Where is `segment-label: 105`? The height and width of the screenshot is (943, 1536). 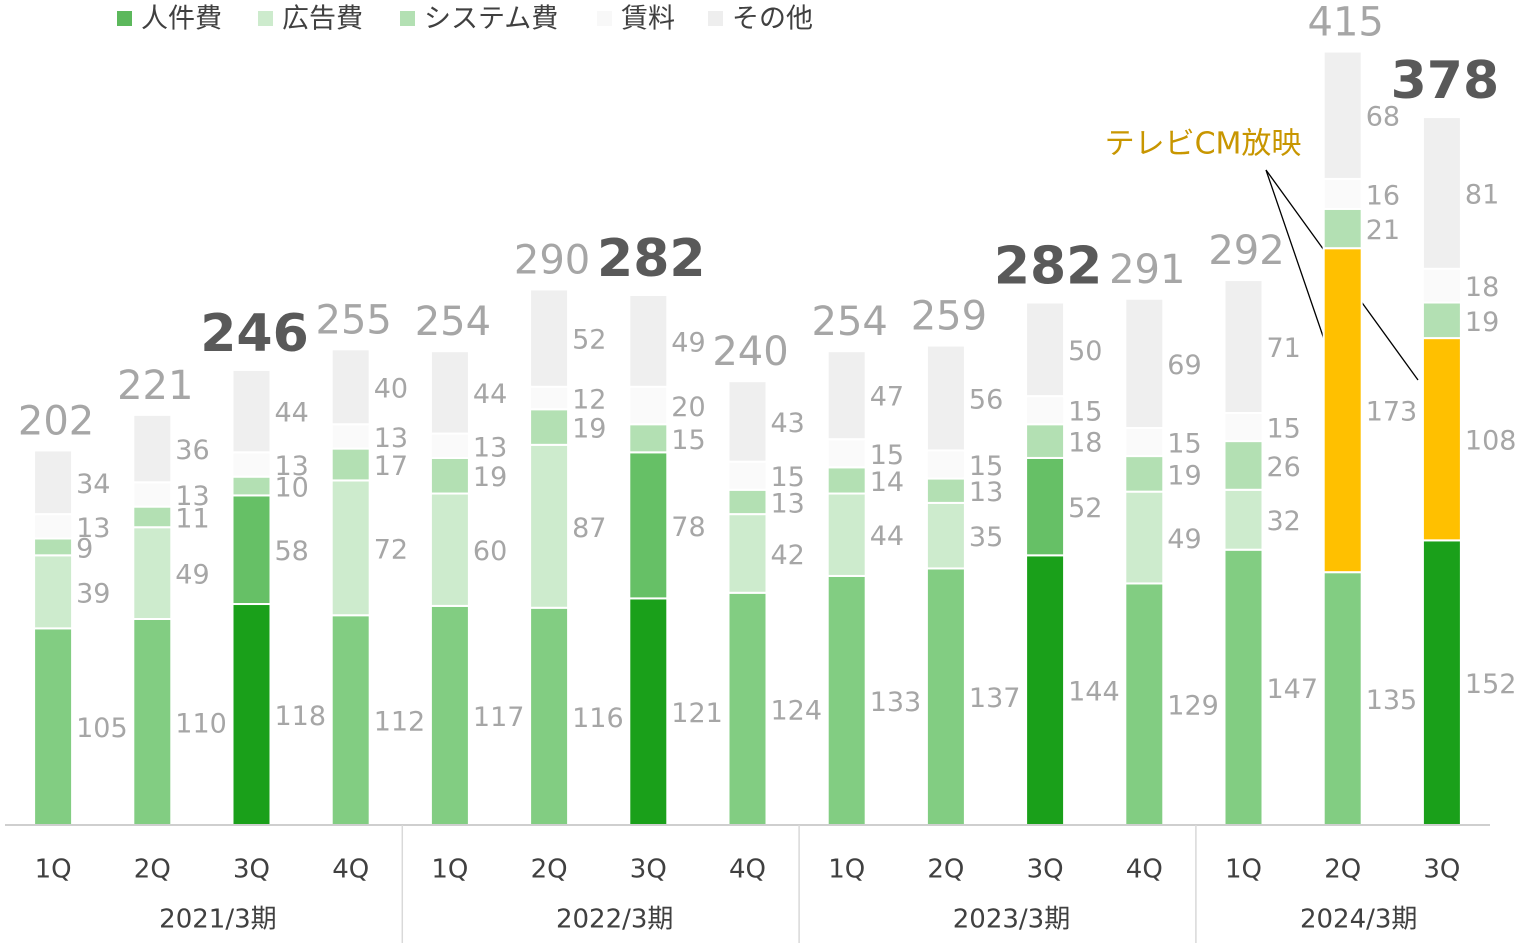
segment-label: 105 is located at coordinates (102, 728).